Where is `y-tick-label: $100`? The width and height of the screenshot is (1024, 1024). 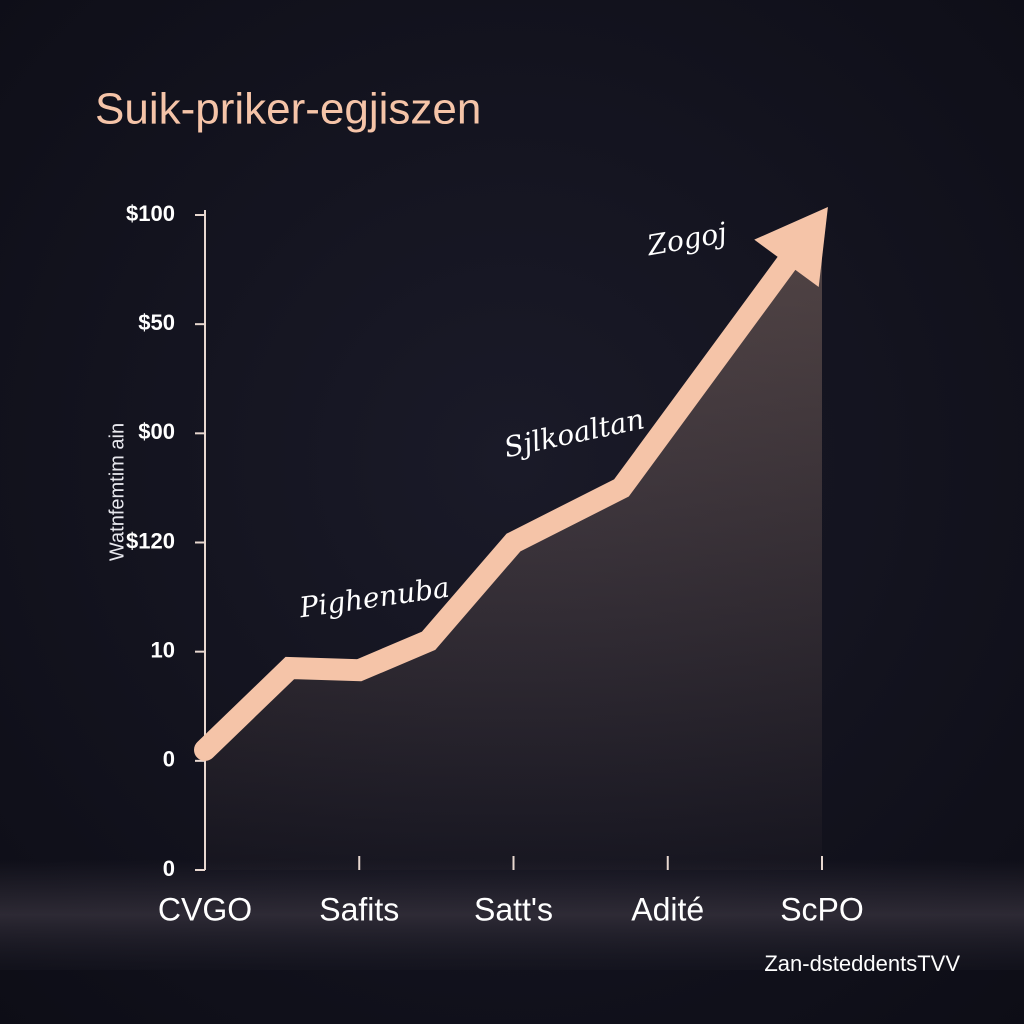
y-tick-label: $100 is located at coordinates (150, 213).